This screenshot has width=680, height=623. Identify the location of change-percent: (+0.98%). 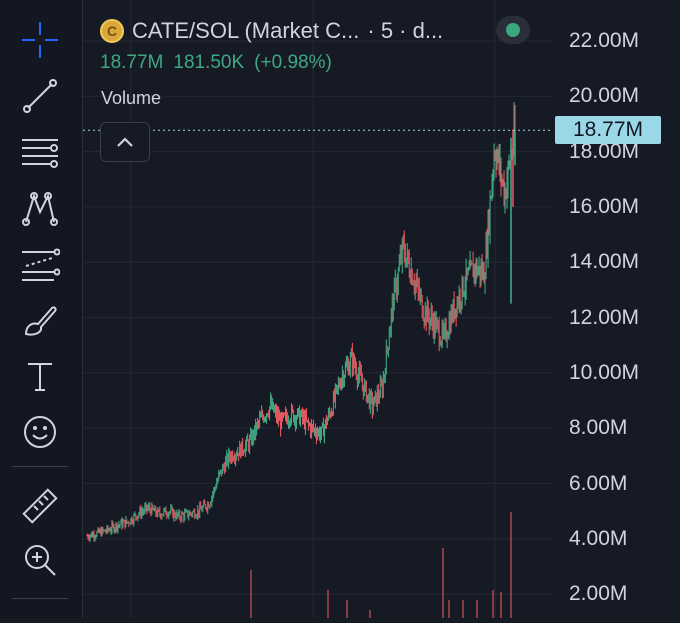
(293, 62).